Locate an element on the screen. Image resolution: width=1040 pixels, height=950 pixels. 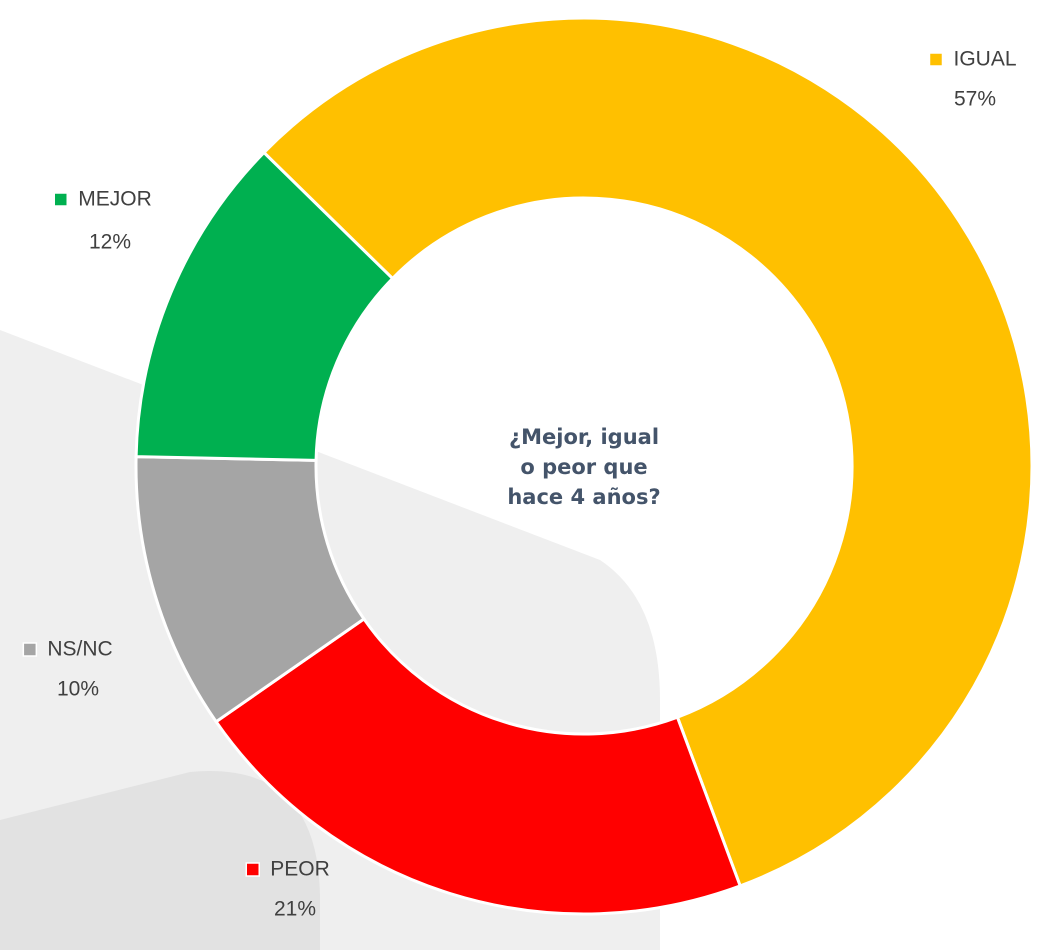
category-label: MEJOR is located at coordinates (115, 199).